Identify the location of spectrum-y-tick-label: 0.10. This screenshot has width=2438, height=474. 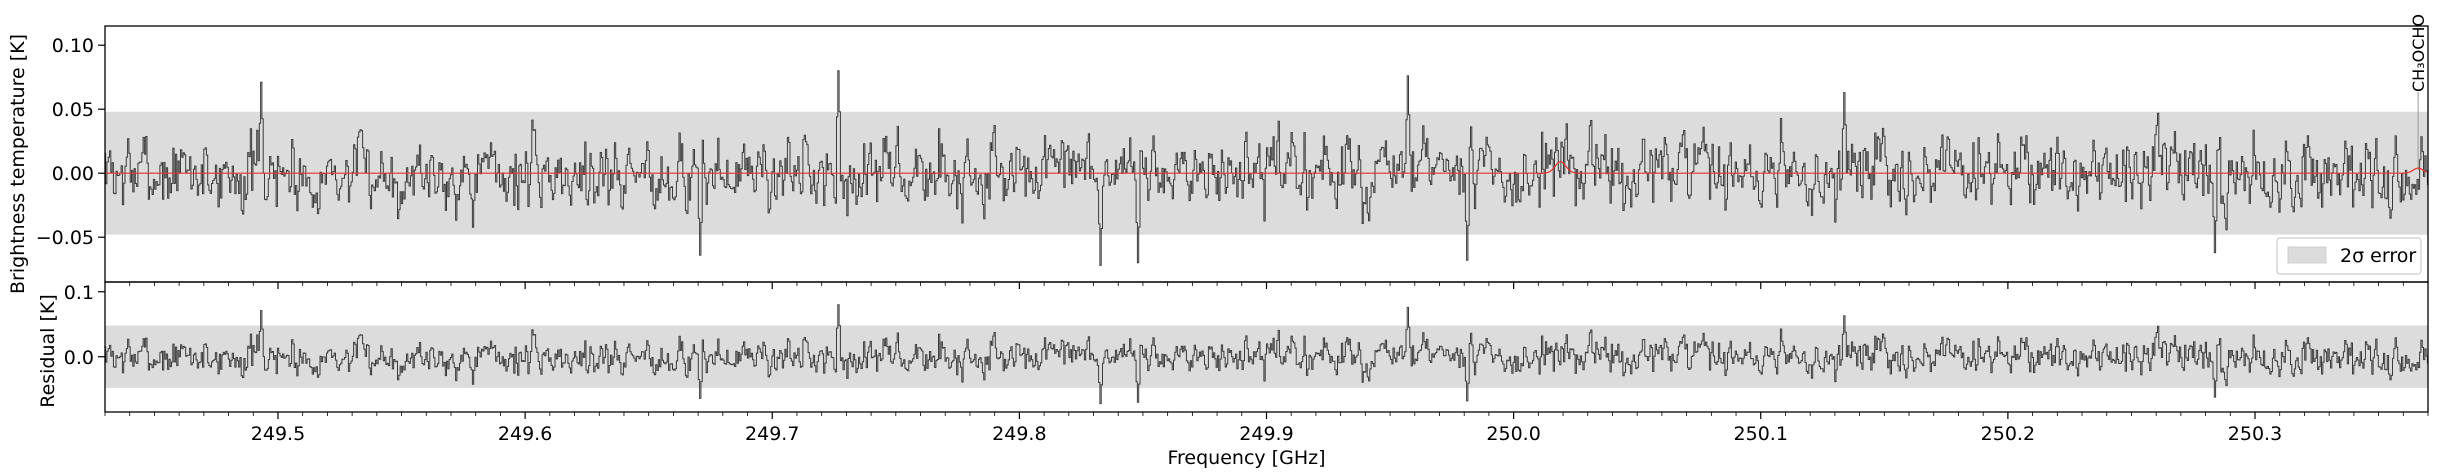
(73, 46).